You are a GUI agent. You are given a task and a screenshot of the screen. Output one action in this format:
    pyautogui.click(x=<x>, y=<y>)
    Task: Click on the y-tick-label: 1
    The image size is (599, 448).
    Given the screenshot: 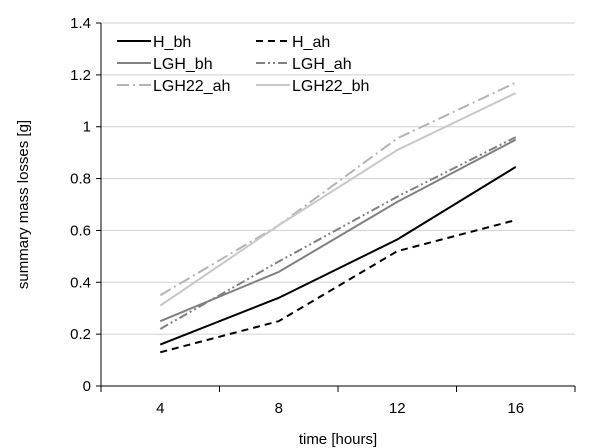 What is the action you would take?
    pyautogui.click(x=87, y=127)
    